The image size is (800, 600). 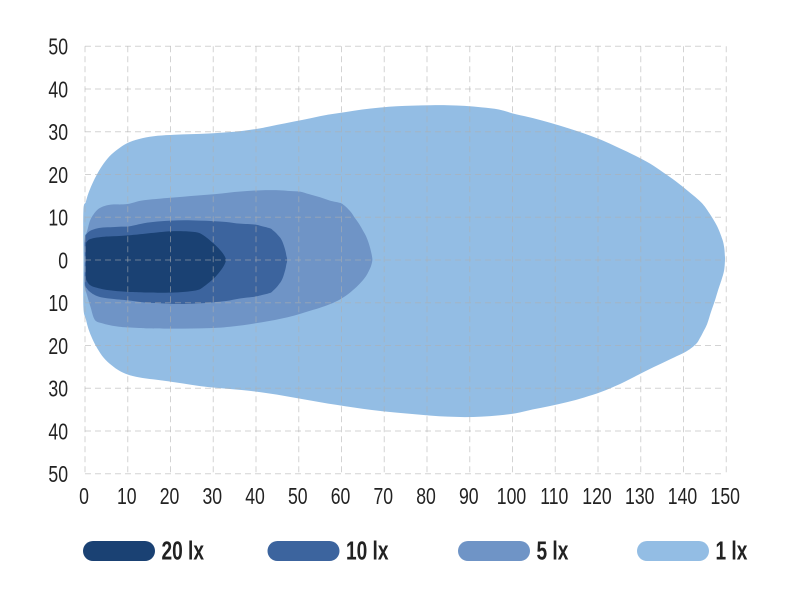 What do you see at coordinates (639, 497) in the screenshot?
I see `svg-text: 130` at bounding box center [639, 497].